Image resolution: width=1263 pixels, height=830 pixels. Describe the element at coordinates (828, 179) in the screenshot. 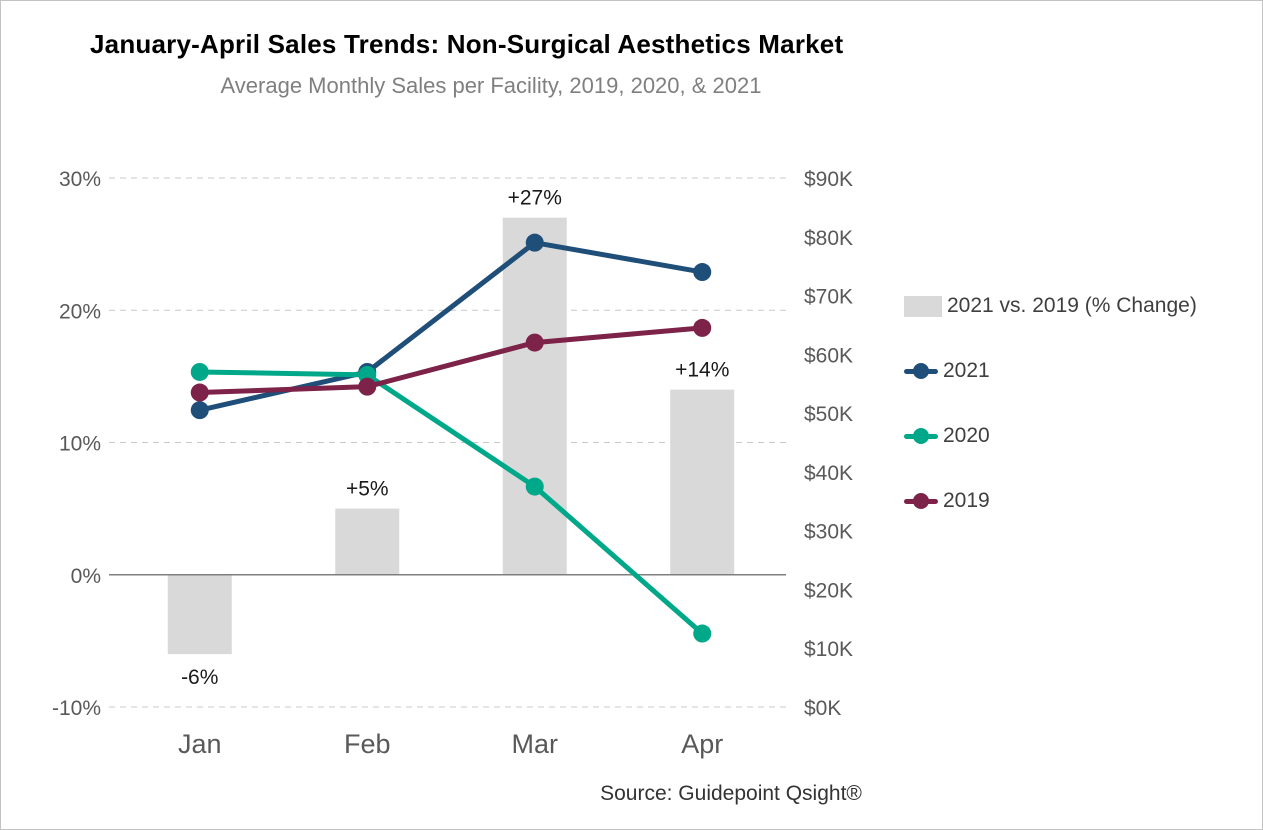

I see `right-axis-tick: $90K` at that location.